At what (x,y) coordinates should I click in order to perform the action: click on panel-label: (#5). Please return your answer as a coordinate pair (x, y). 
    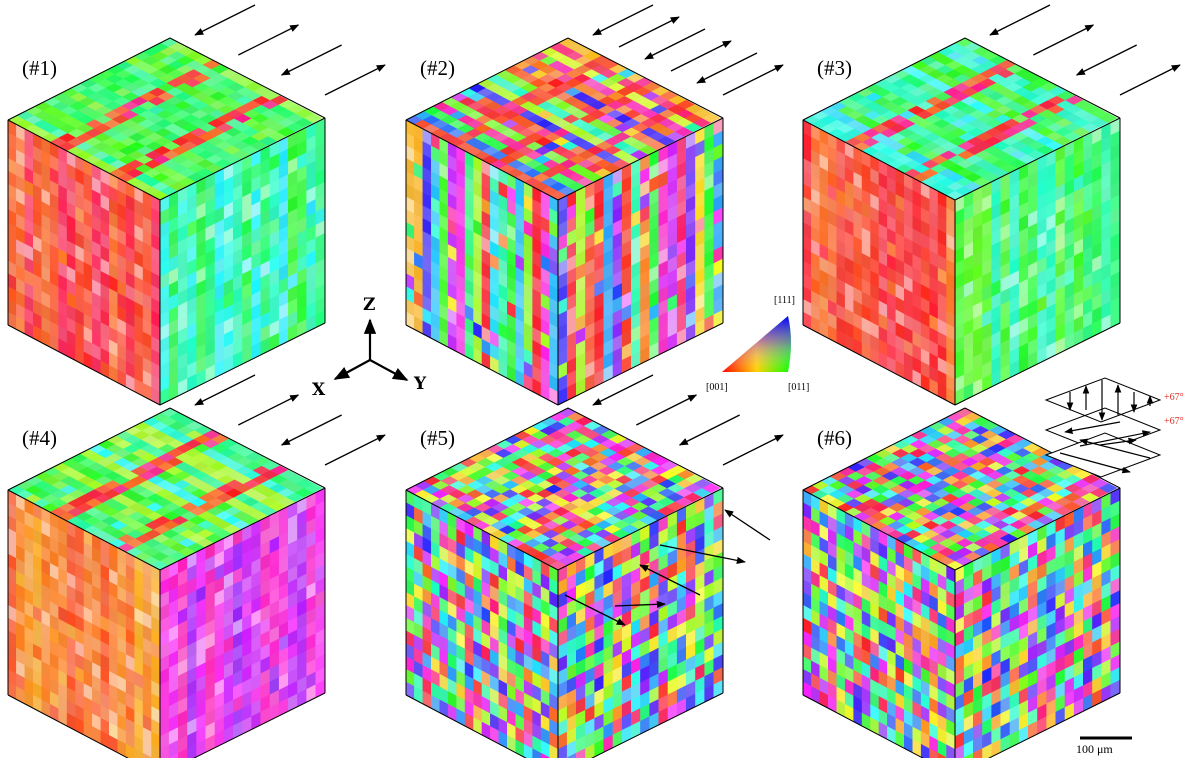
    Looking at the image, I should click on (437, 438).